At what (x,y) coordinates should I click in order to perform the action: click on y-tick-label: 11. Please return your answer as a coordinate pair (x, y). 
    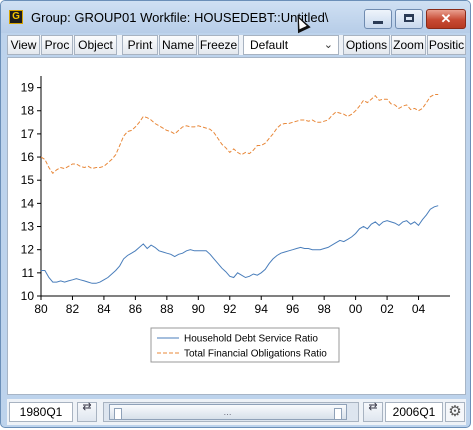
    Looking at the image, I should click on (28, 273).